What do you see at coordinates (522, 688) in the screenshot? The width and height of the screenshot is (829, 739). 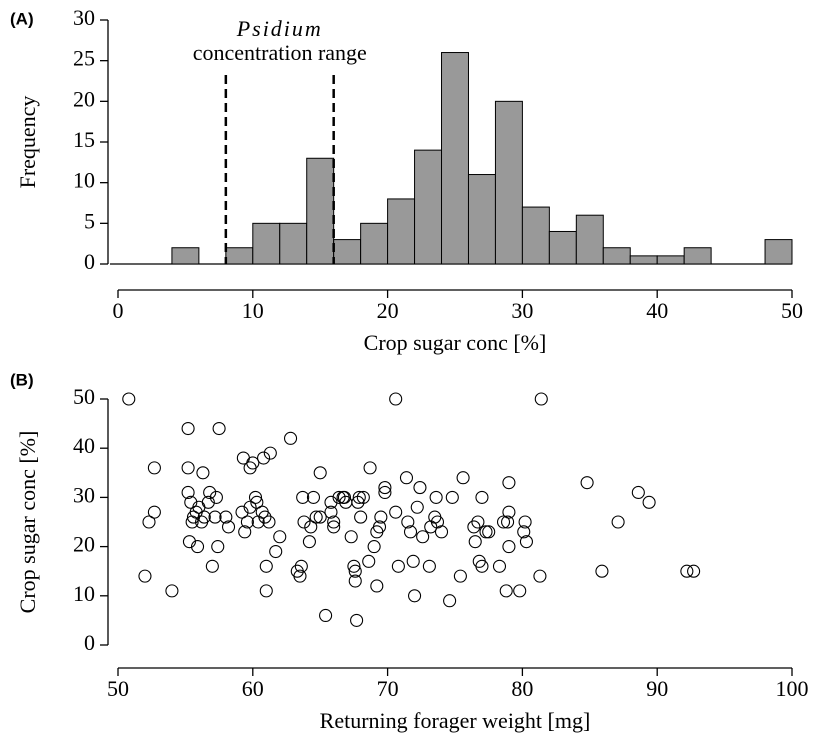 I see `x-tick-label: 80` at bounding box center [522, 688].